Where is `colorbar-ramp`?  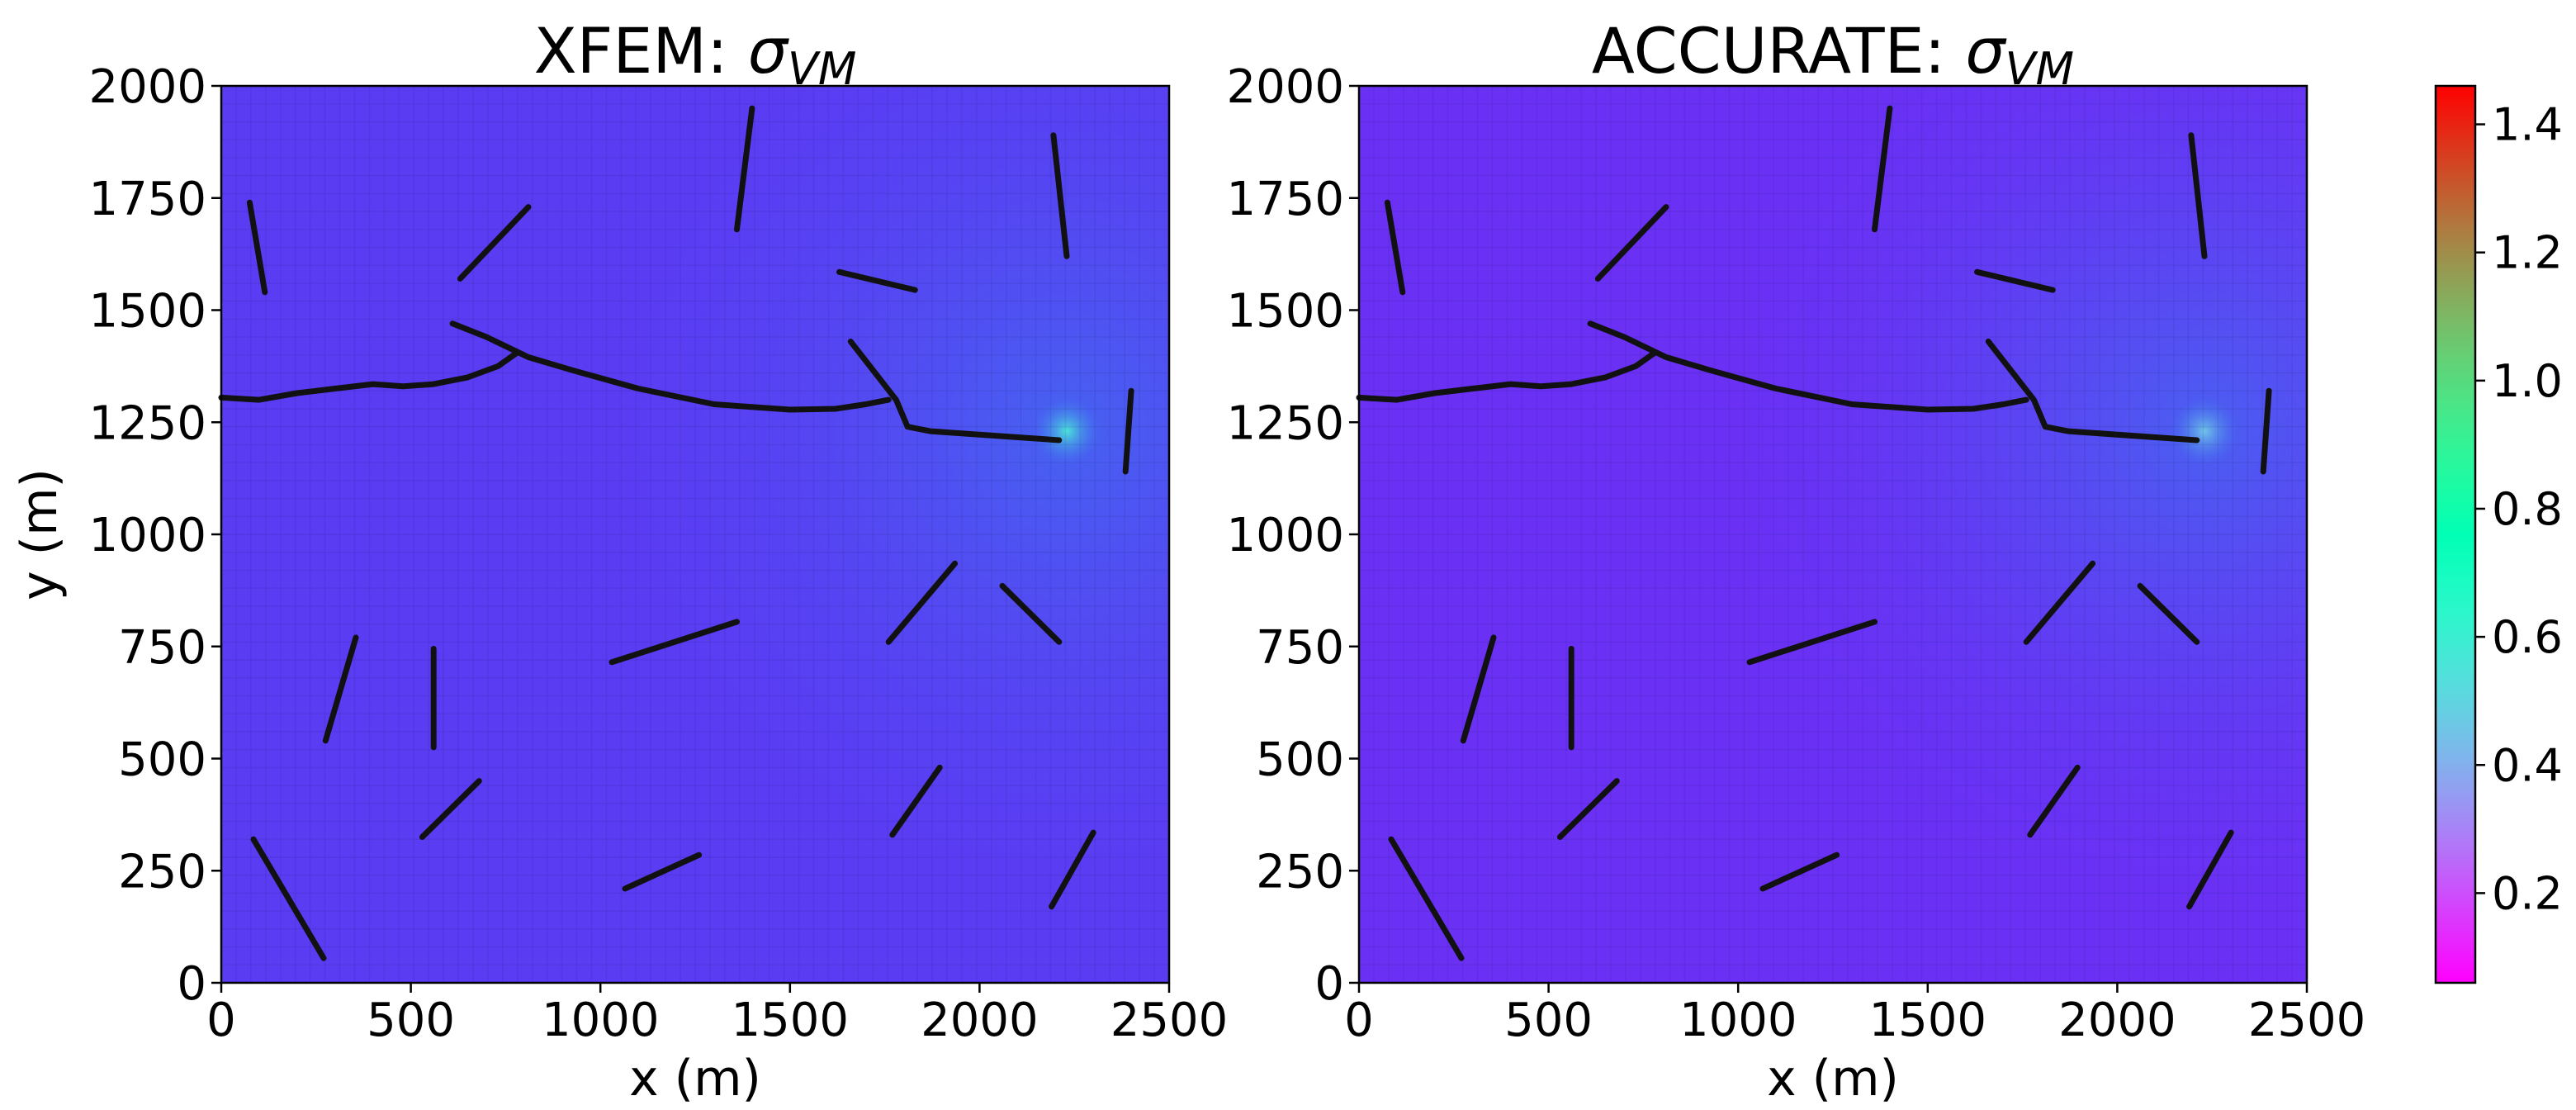
colorbar-ramp is located at coordinates (2455, 534).